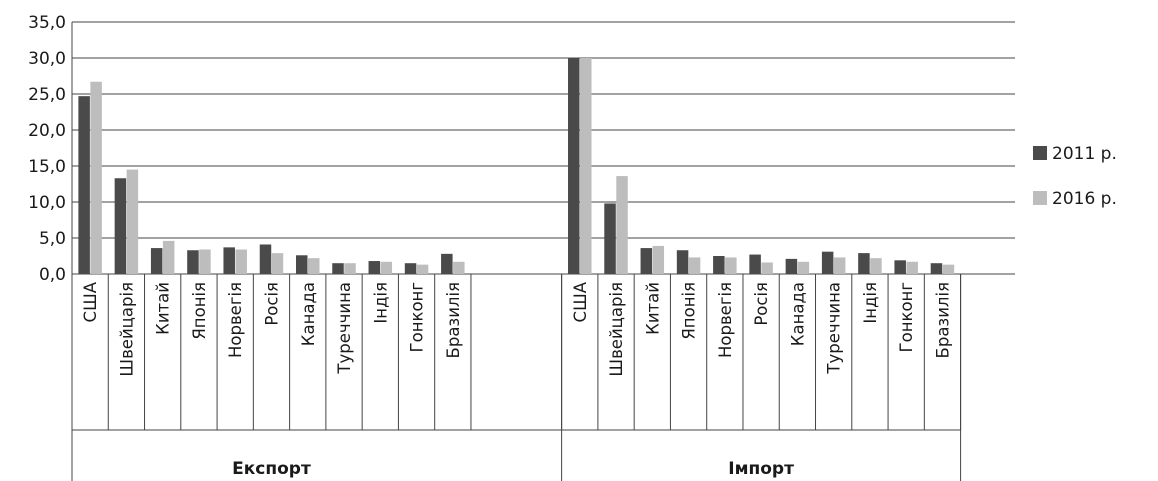 The image size is (1158, 481). Describe the element at coordinates (761, 469) in the screenshot. I see `group-label: Імпорт` at that location.